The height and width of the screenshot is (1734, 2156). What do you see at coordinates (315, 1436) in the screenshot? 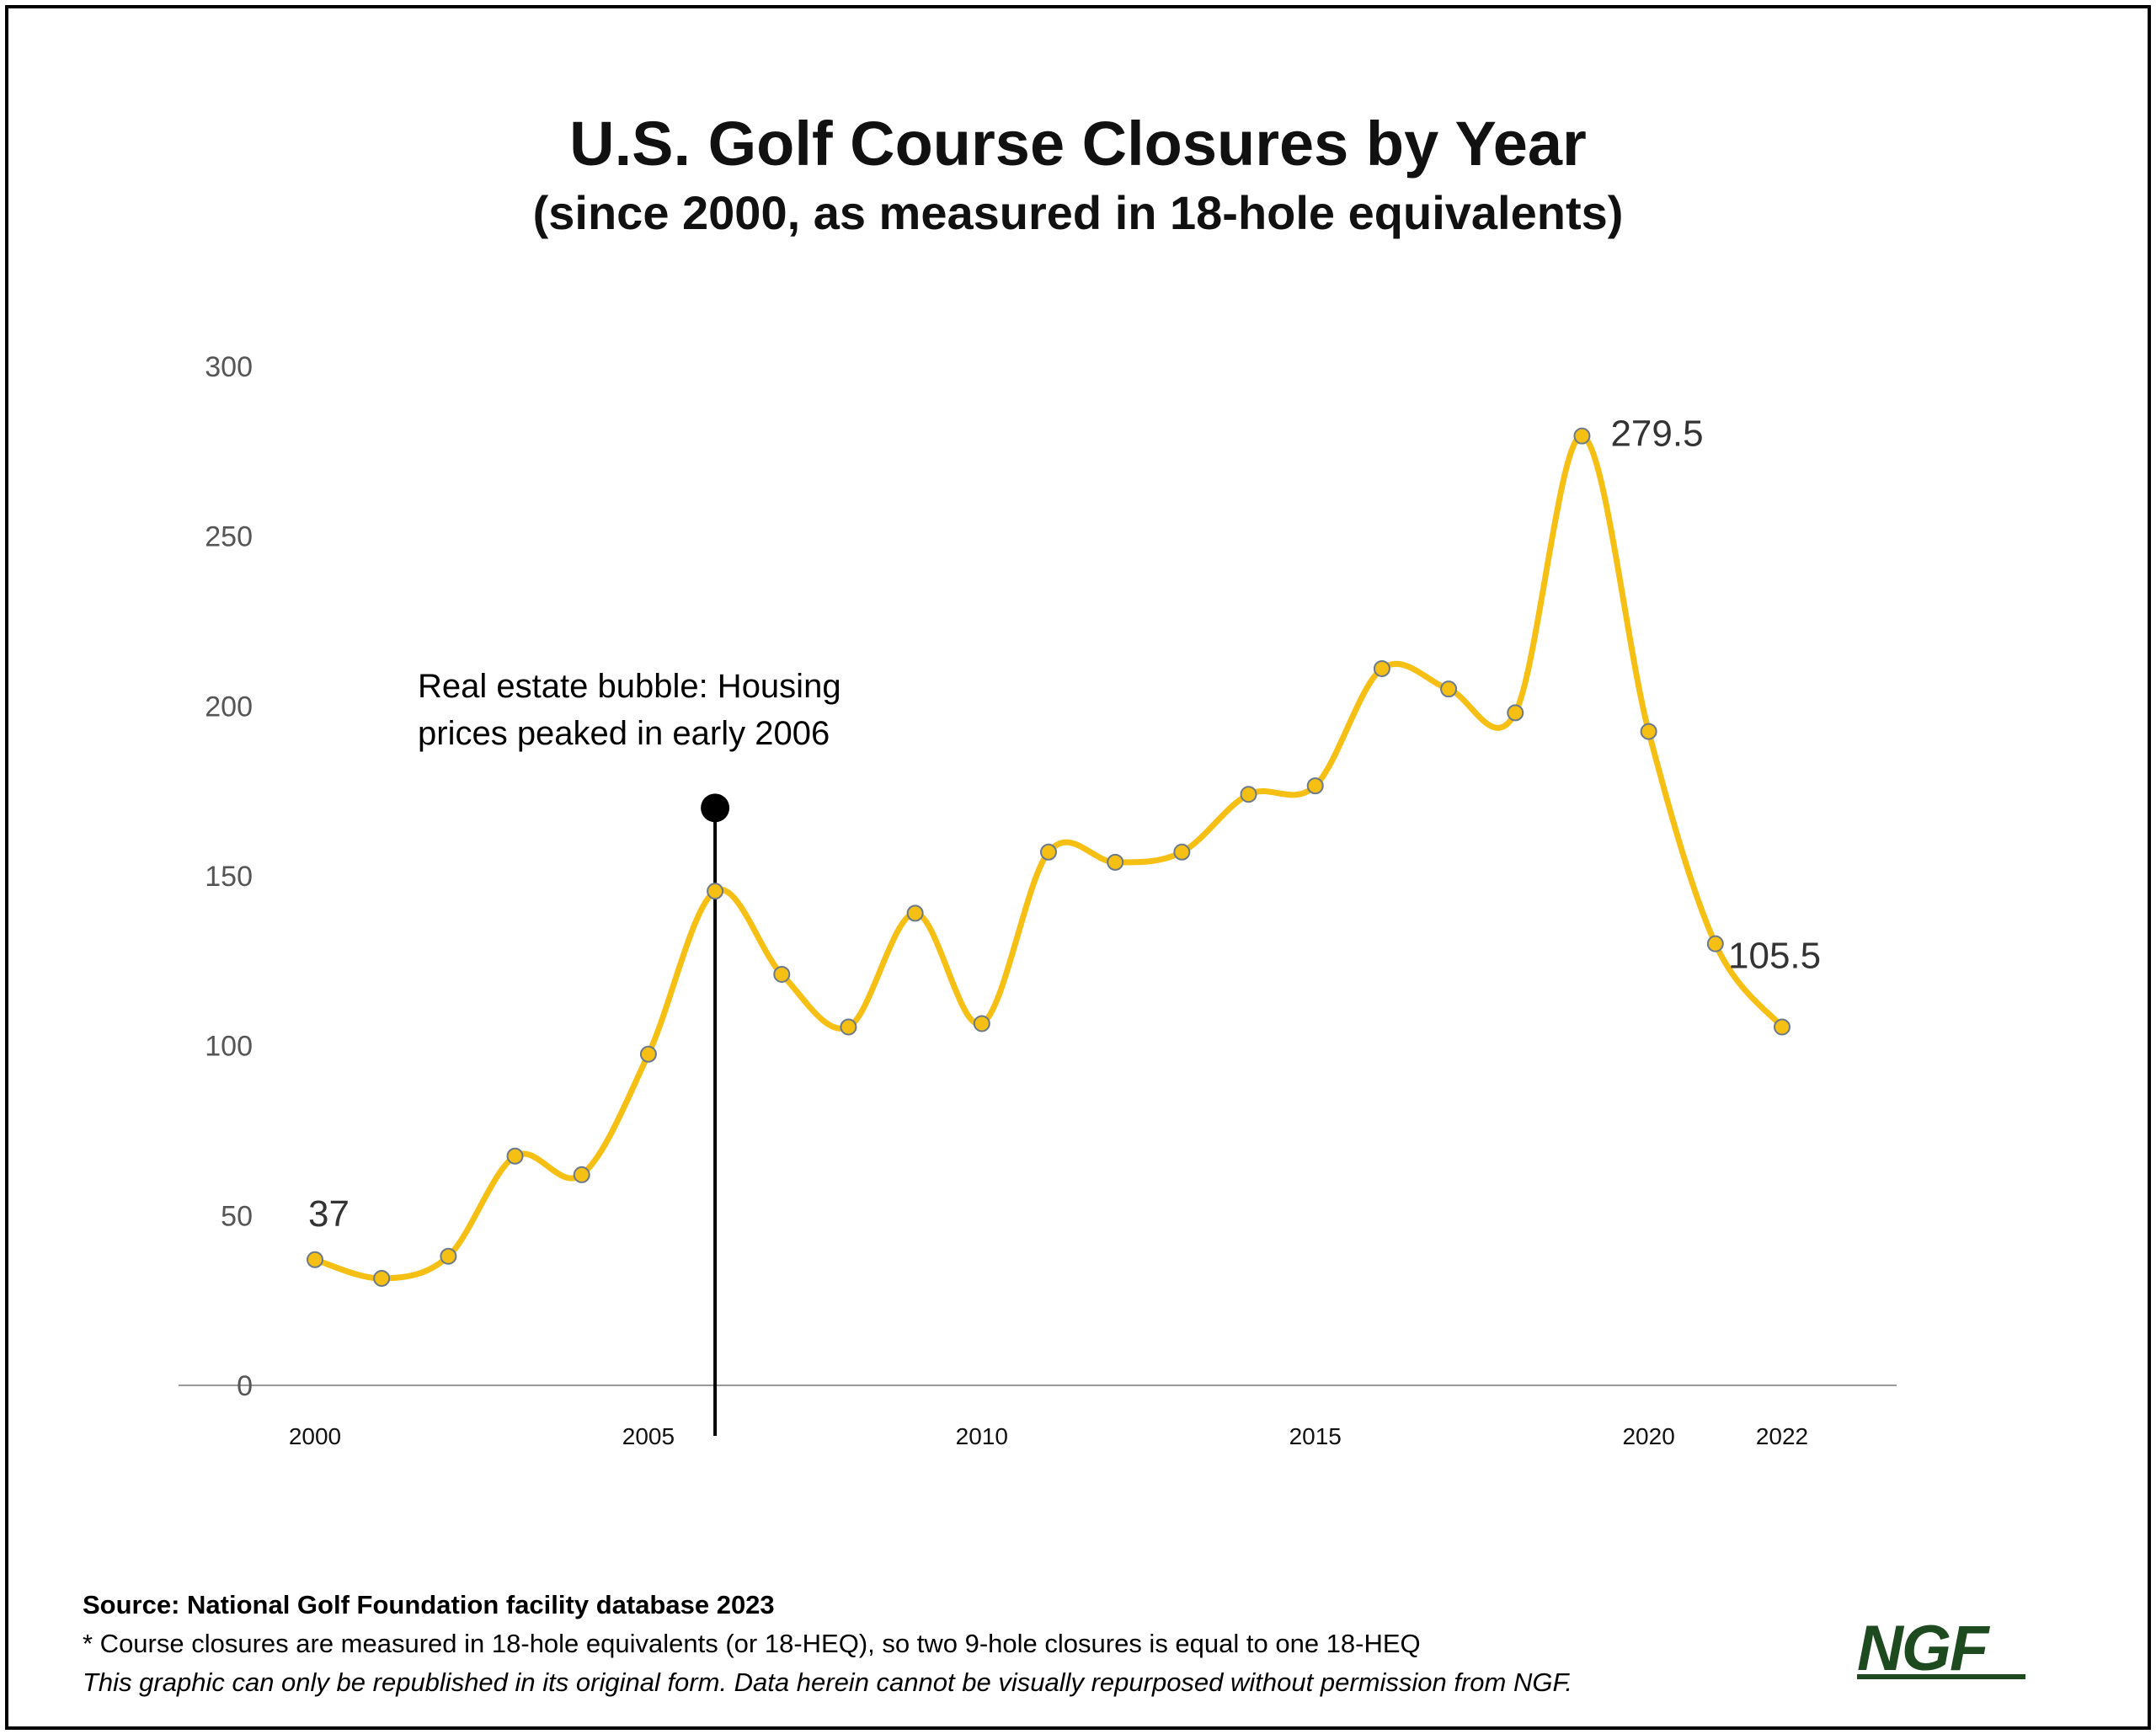
I see `x-tick-label: 2000` at bounding box center [315, 1436].